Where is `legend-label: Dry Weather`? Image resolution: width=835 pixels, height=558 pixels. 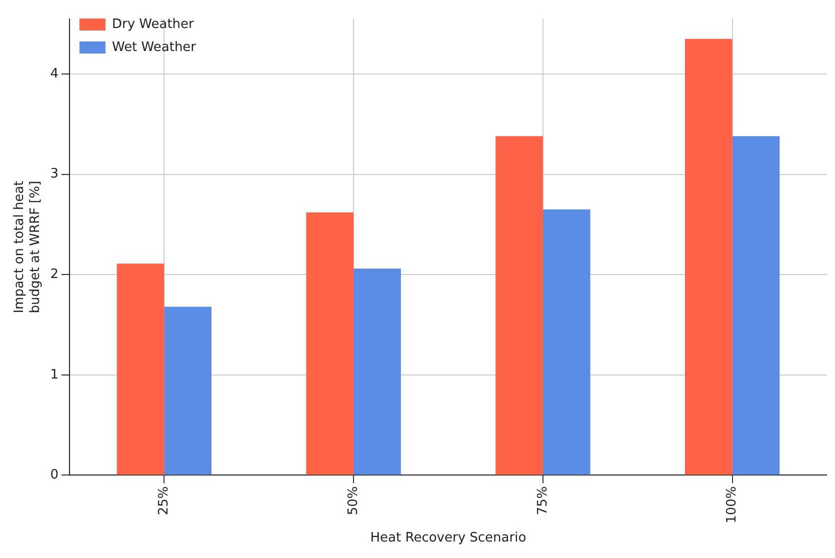
legend-label: Dry Weather is located at coordinates (153, 24).